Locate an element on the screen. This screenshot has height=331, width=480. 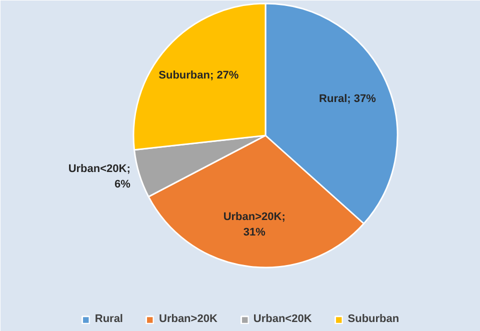
legend-label: Suburban is located at coordinates (374, 319).